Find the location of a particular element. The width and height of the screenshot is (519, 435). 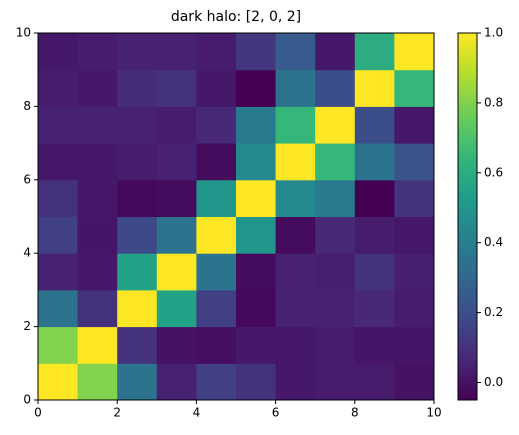

colorbar-tick-label: 0.0 is located at coordinates (493, 382).